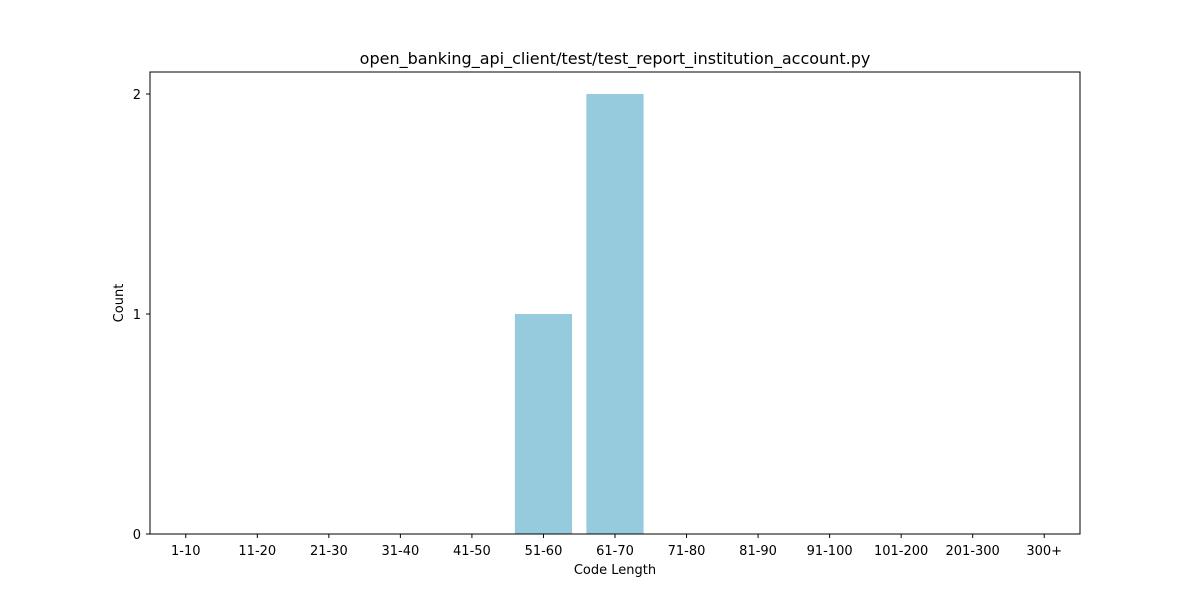 Image resolution: width=1200 pixels, height=600 pixels. I want to click on x-tick-label: 51-60, so click(544, 551).